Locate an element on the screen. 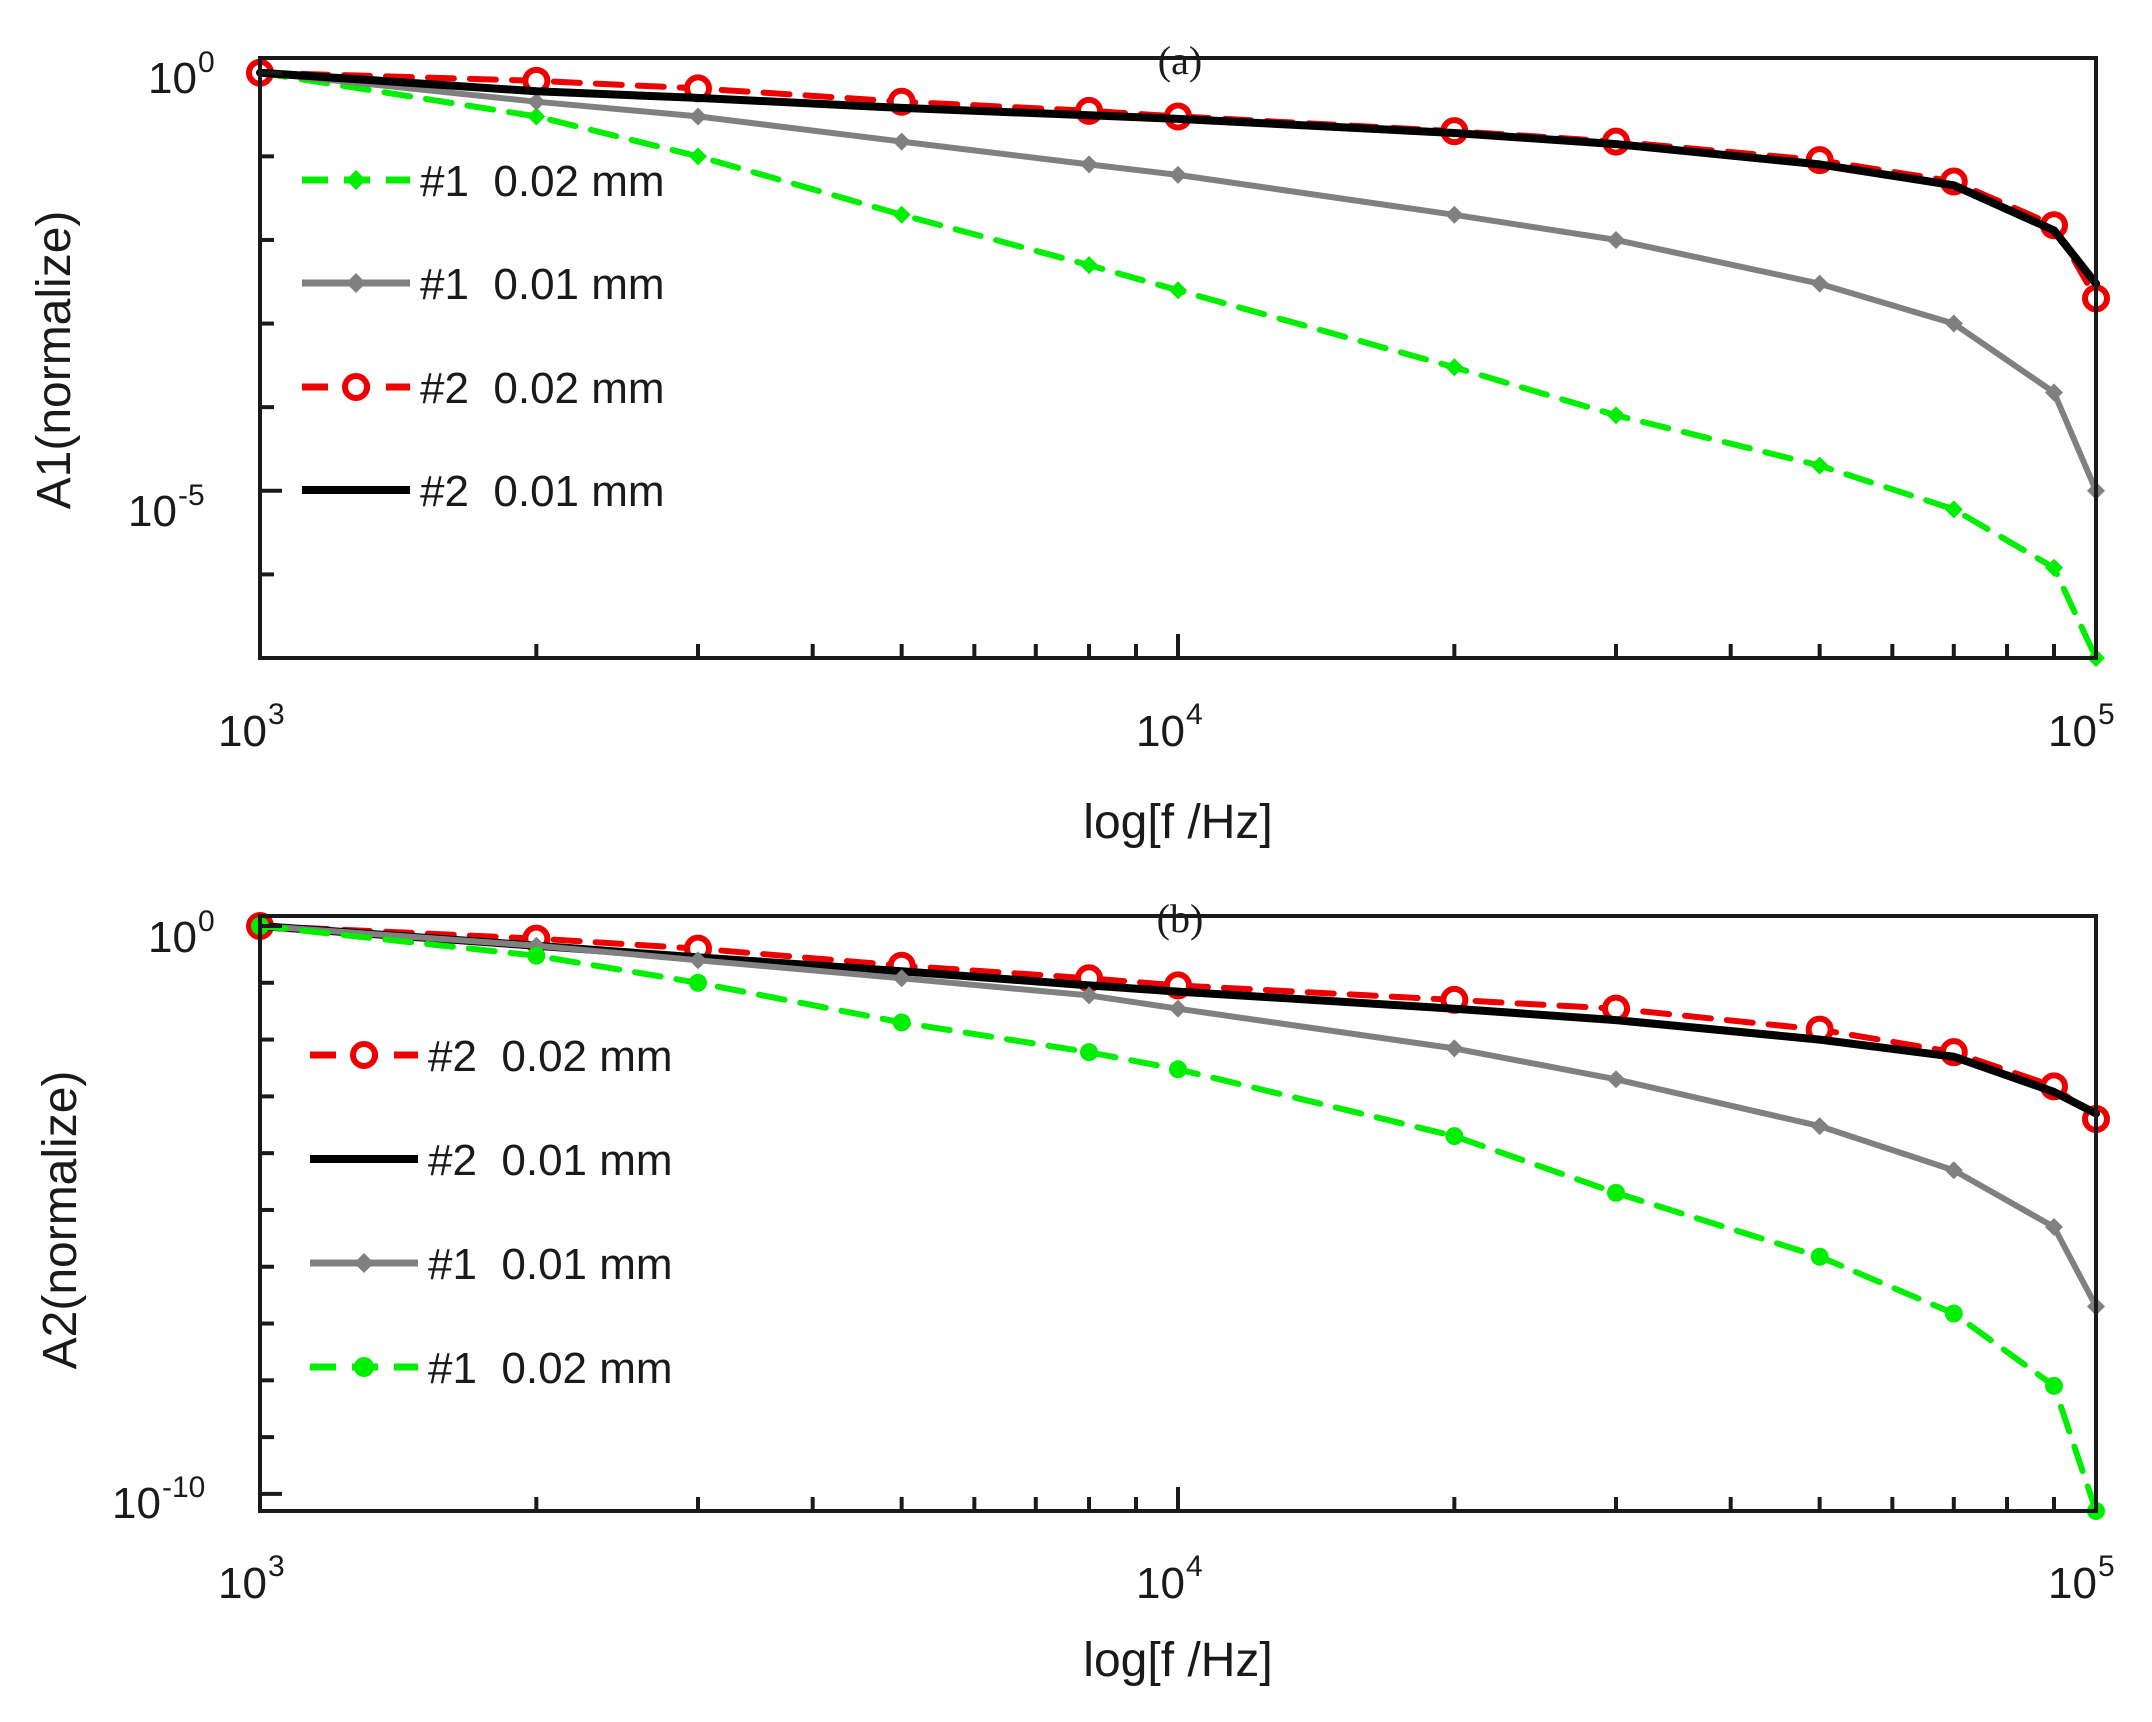 This screenshot has height=1722, width=2152. panel-a-xtick-2: 10 4 is located at coordinates (1169, 727).